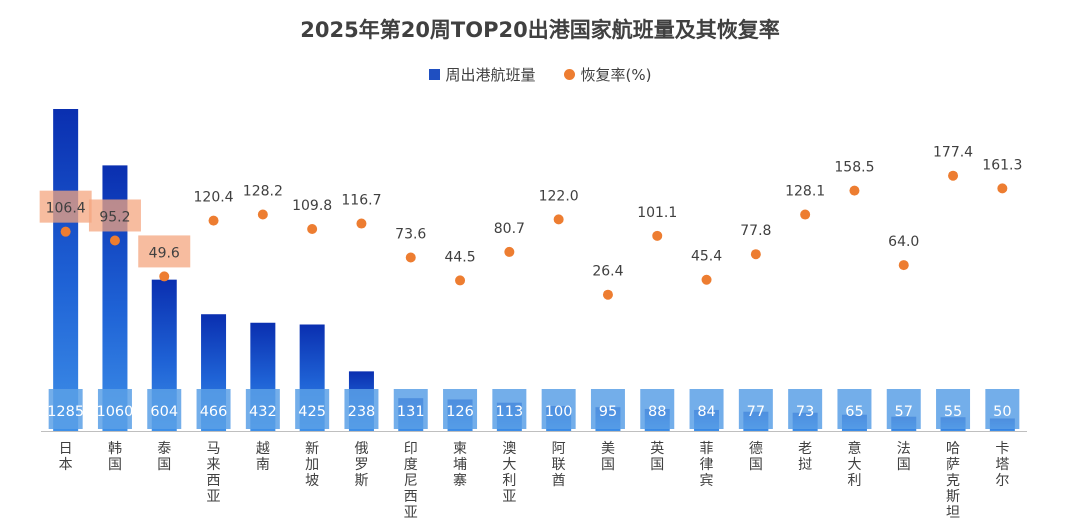  Describe the element at coordinates (707, 465) in the screenshot. I see `category-label: 菲律宾` at that location.